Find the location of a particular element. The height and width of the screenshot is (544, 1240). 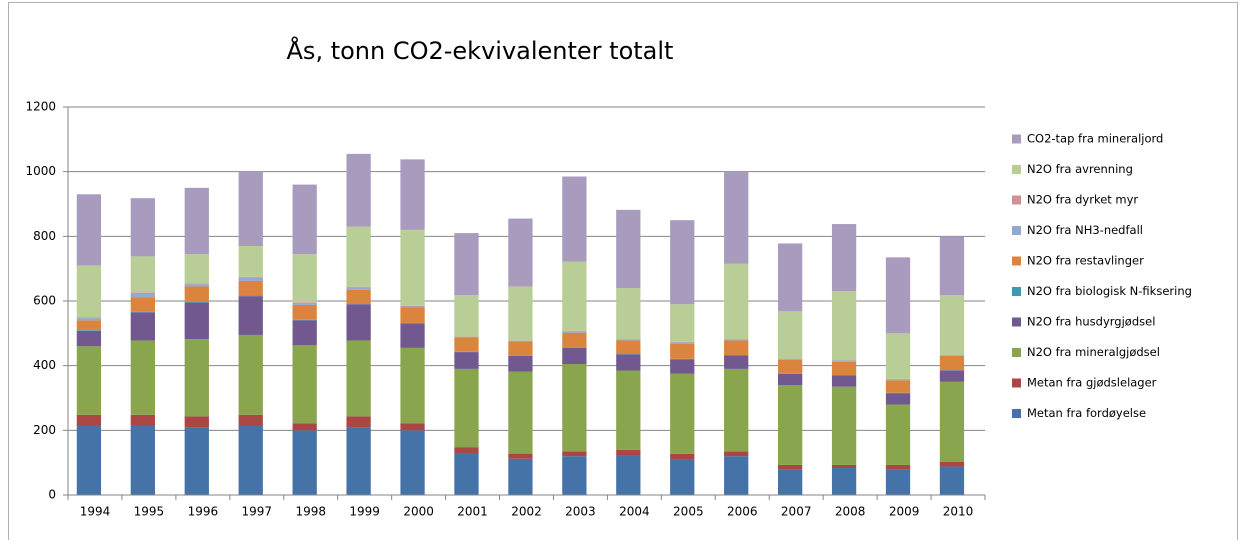

y-tick-label: 600 is located at coordinates (44, 301).